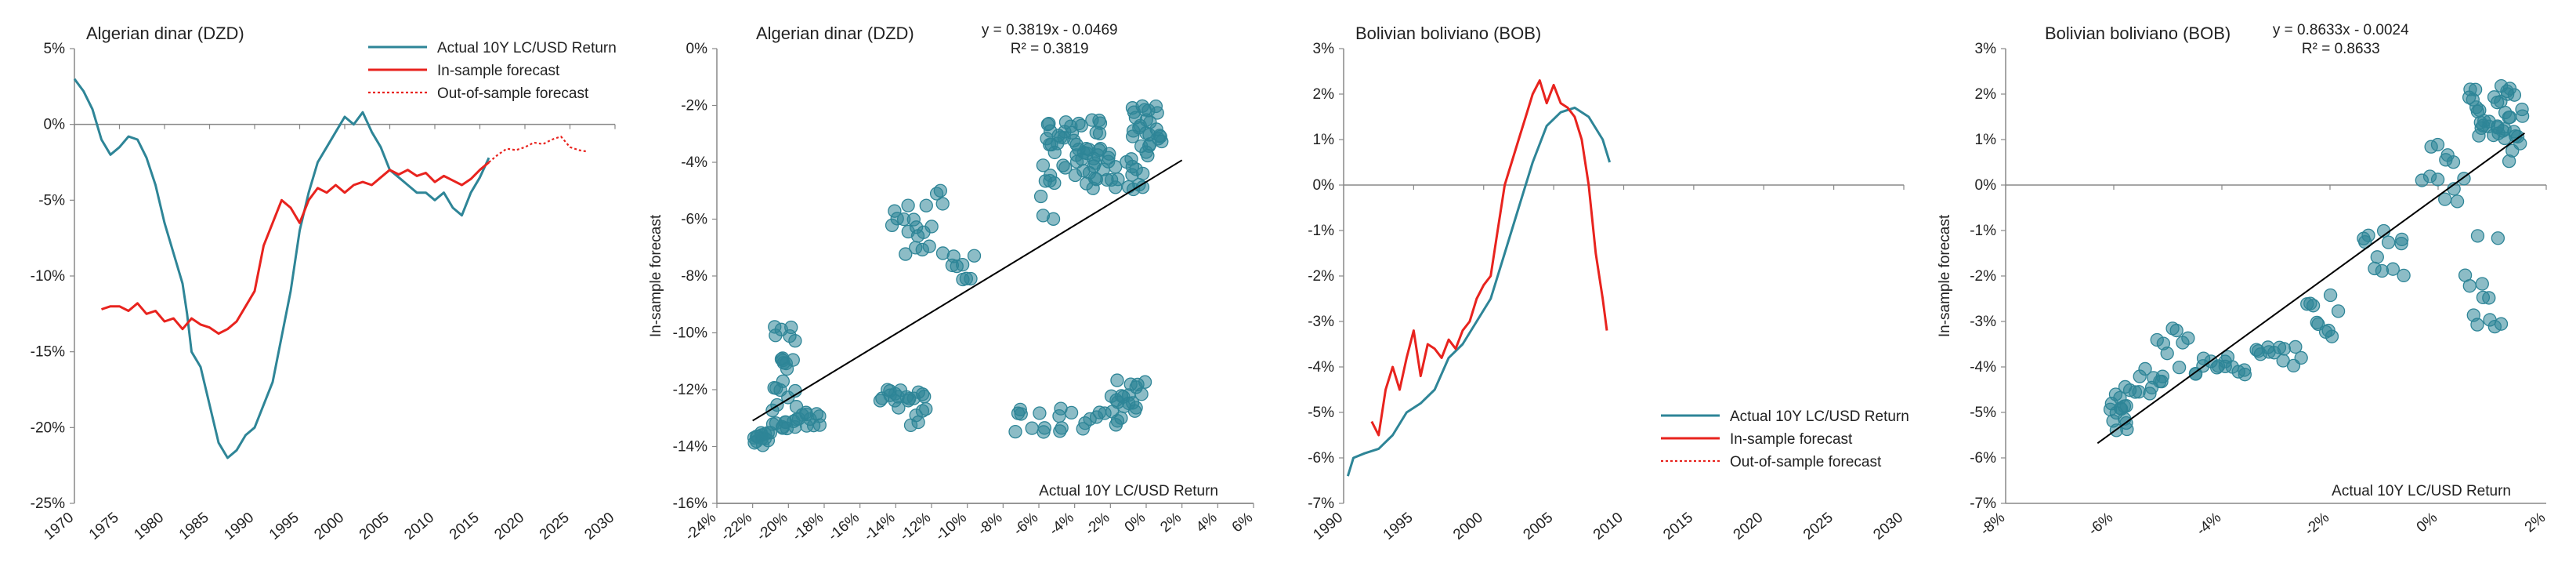  What do you see at coordinates (55, 49) in the screenshot?
I see `y-tick-label: 5%` at bounding box center [55, 49].